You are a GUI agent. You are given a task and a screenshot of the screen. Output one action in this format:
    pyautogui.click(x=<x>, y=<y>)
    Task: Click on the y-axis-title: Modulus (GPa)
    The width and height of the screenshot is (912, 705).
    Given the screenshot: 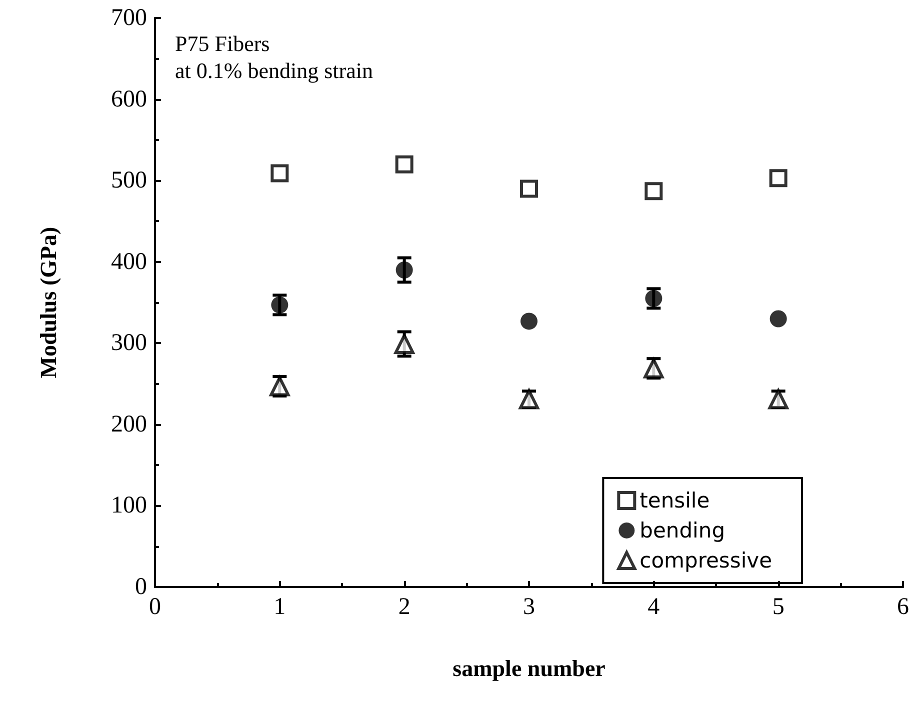 What is the action you would take?
    pyautogui.click(x=48, y=302)
    